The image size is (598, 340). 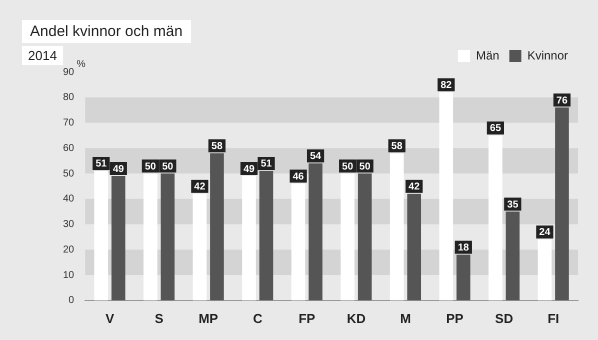 What do you see at coordinates (69, 250) in the screenshot?
I see `y-tick-label: 20` at bounding box center [69, 250].